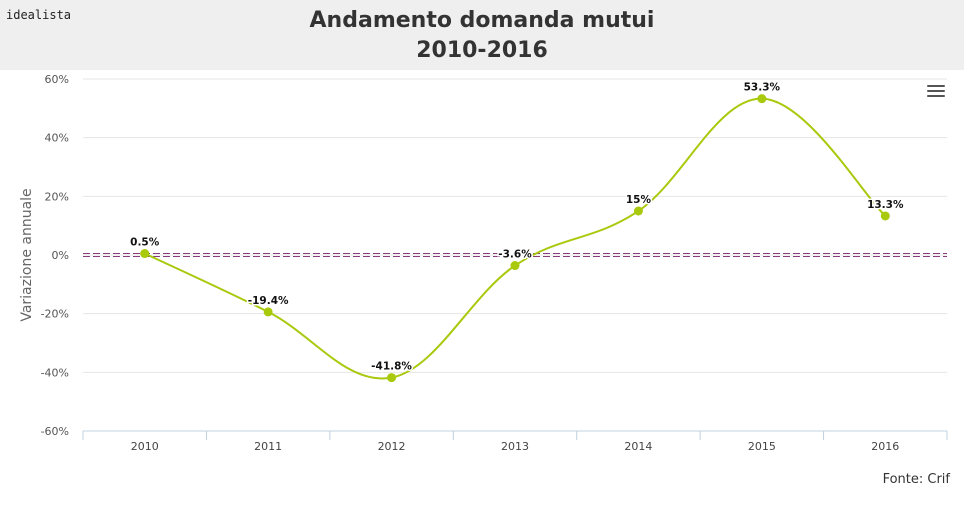  Describe the element at coordinates (27, 254) in the screenshot. I see `y-axis-title: Variazione annuale` at that location.